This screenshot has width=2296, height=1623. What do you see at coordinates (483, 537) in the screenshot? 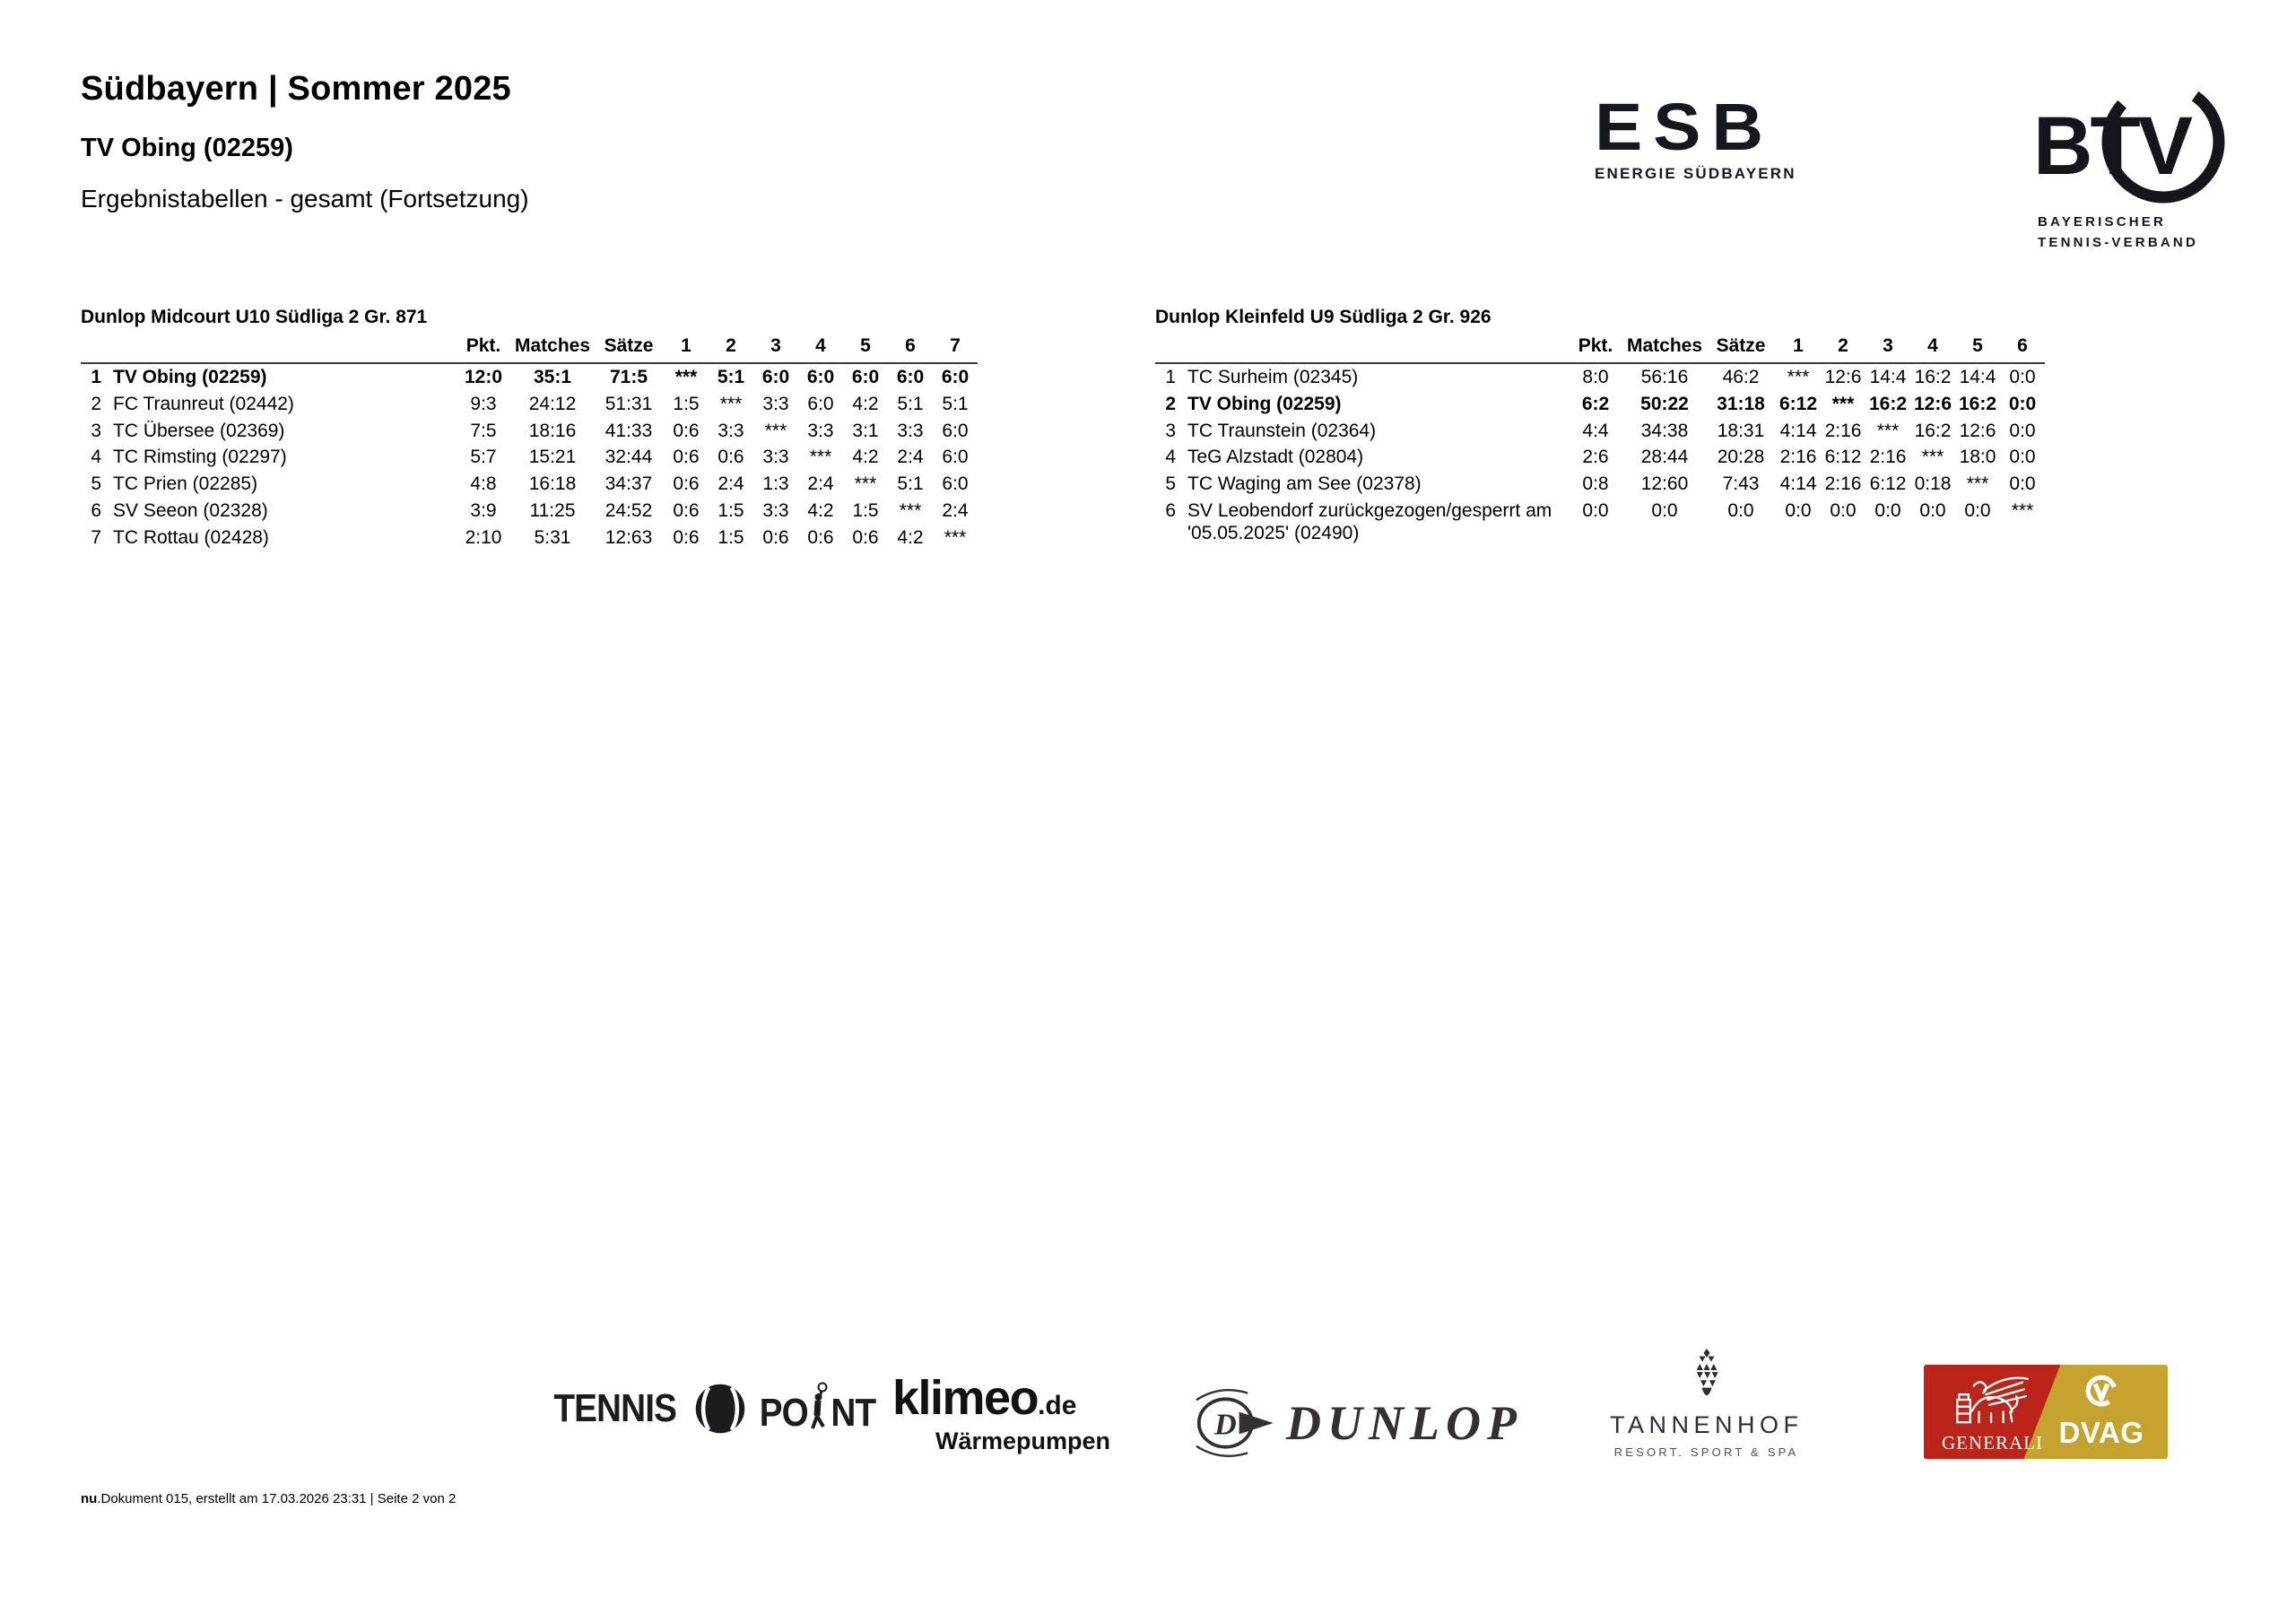
I see `result-cell: 2:10` at bounding box center [483, 537].